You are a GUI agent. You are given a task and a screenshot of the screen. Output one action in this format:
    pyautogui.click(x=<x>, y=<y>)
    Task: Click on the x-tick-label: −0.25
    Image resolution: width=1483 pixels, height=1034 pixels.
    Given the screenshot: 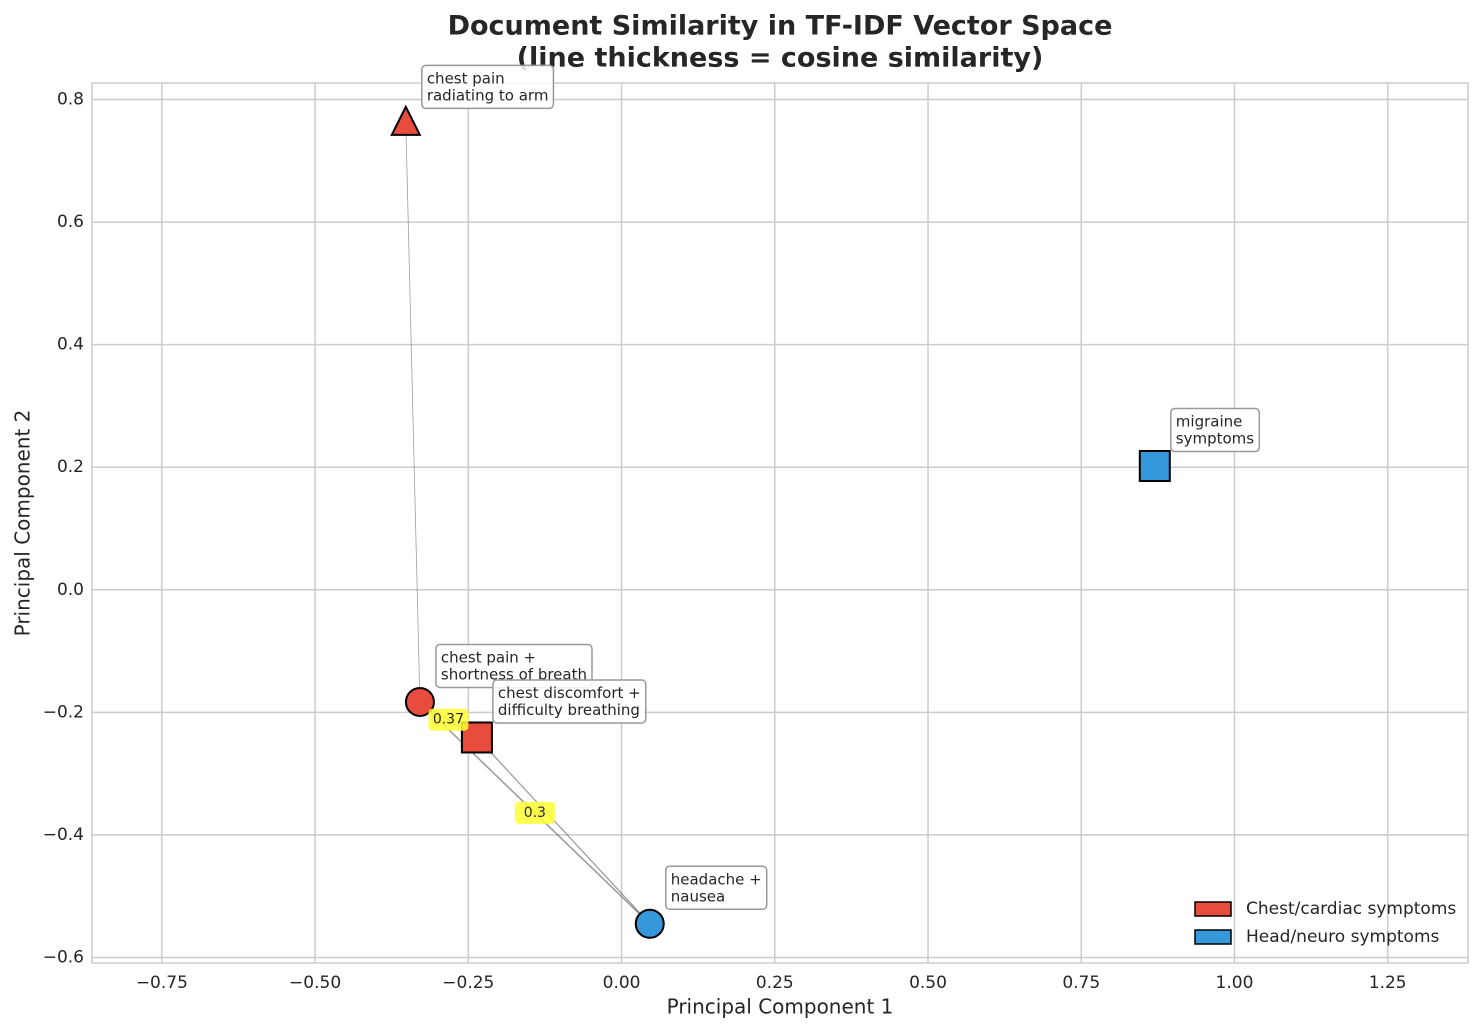 What is the action you would take?
    pyautogui.click(x=468, y=983)
    